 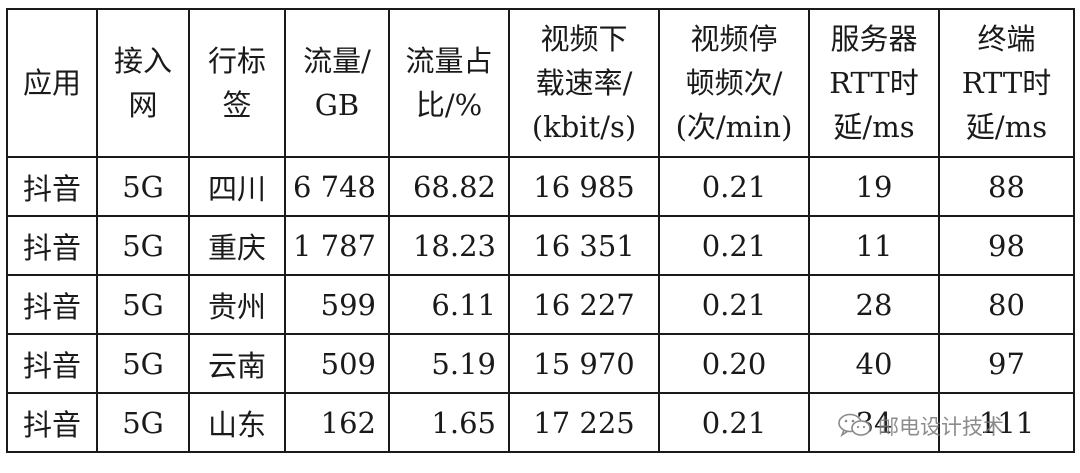 I want to click on header-traffic-share-line1: 流量占, so click(x=449, y=61).